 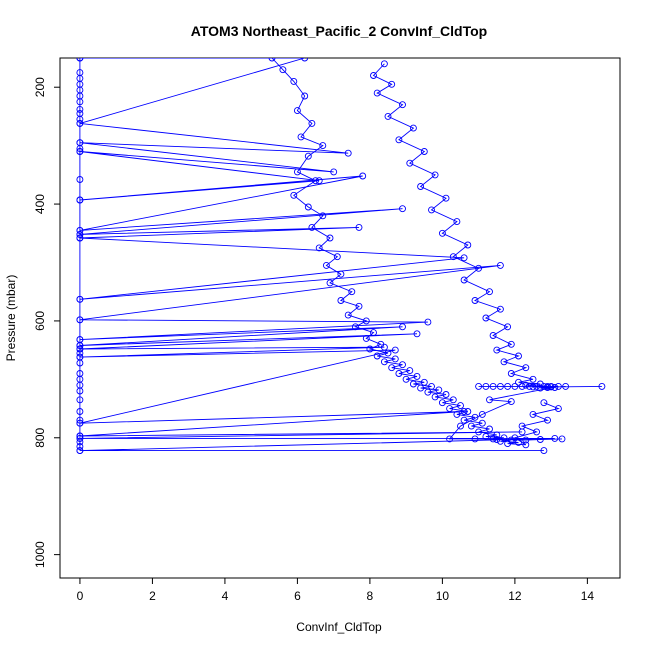 I want to click on x-tick-label: 6, so click(x=297, y=596).